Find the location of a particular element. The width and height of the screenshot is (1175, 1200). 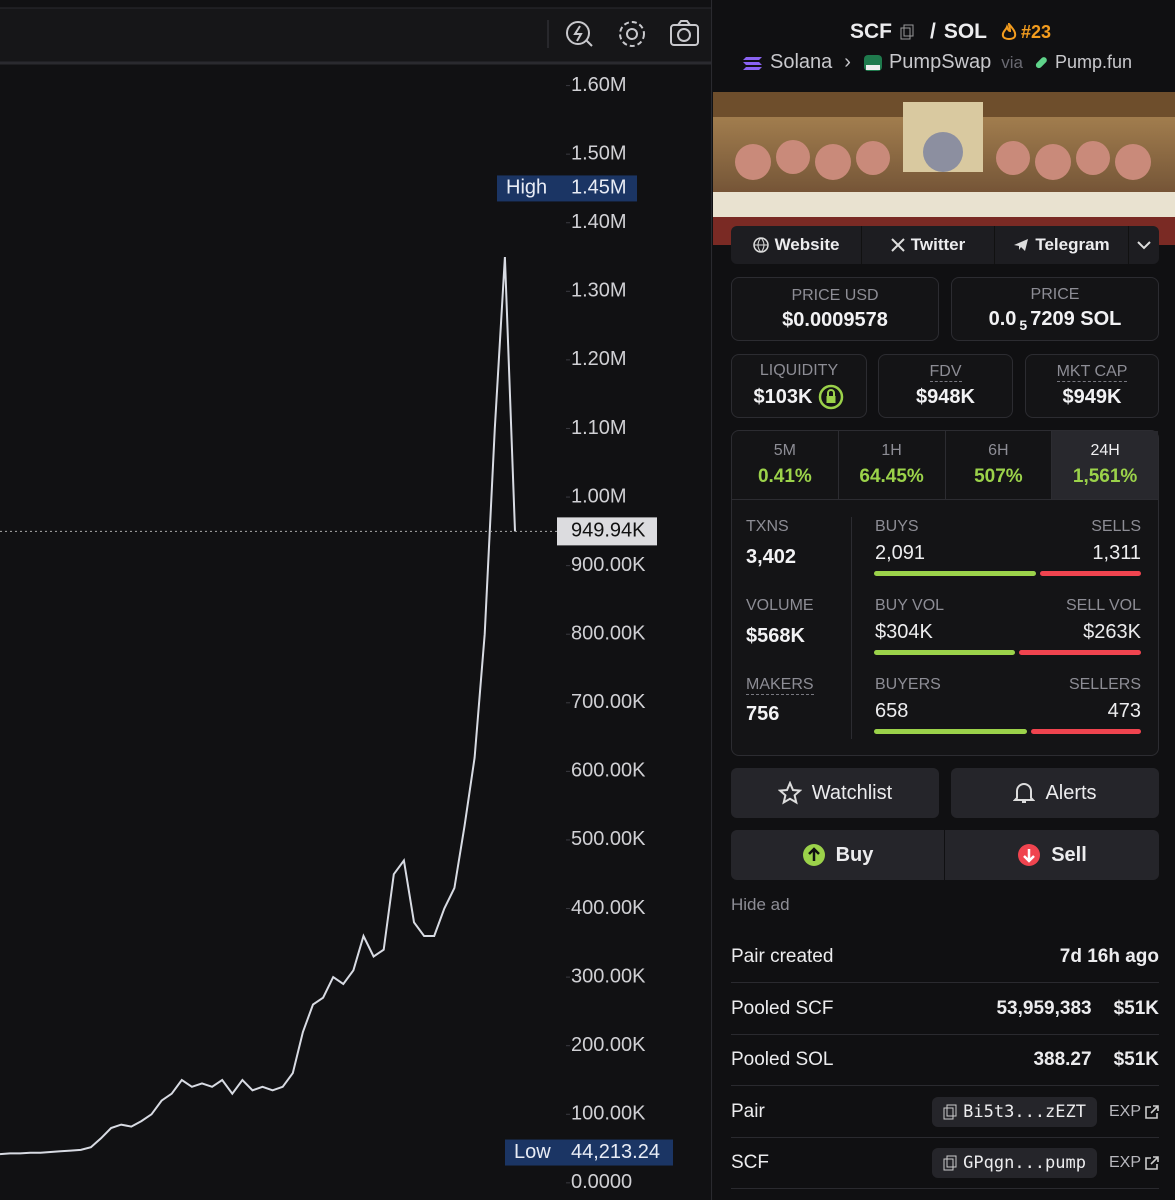

hide-ad-link: Hide ad is located at coordinates (760, 904).